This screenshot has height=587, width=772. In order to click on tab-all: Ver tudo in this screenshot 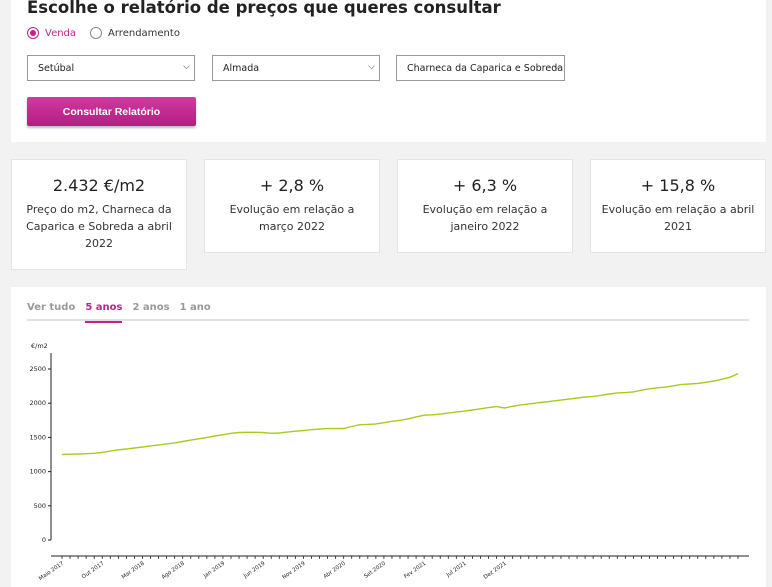, I will do `click(51, 307)`.